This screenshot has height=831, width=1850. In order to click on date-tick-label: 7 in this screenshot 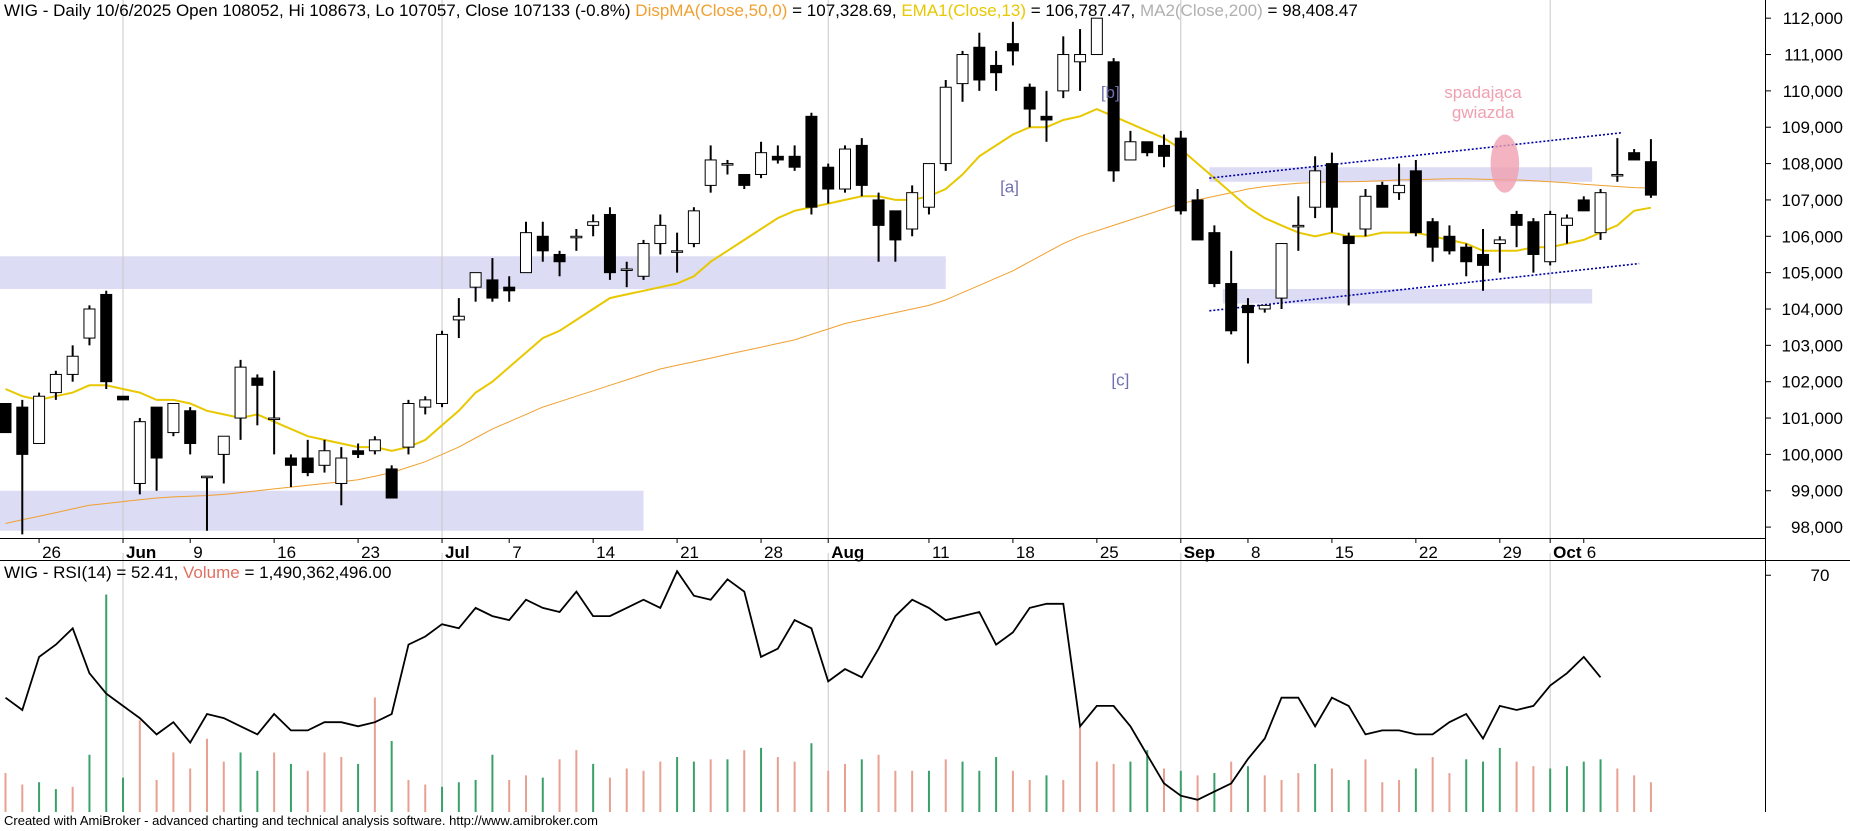, I will do `click(516, 552)`.